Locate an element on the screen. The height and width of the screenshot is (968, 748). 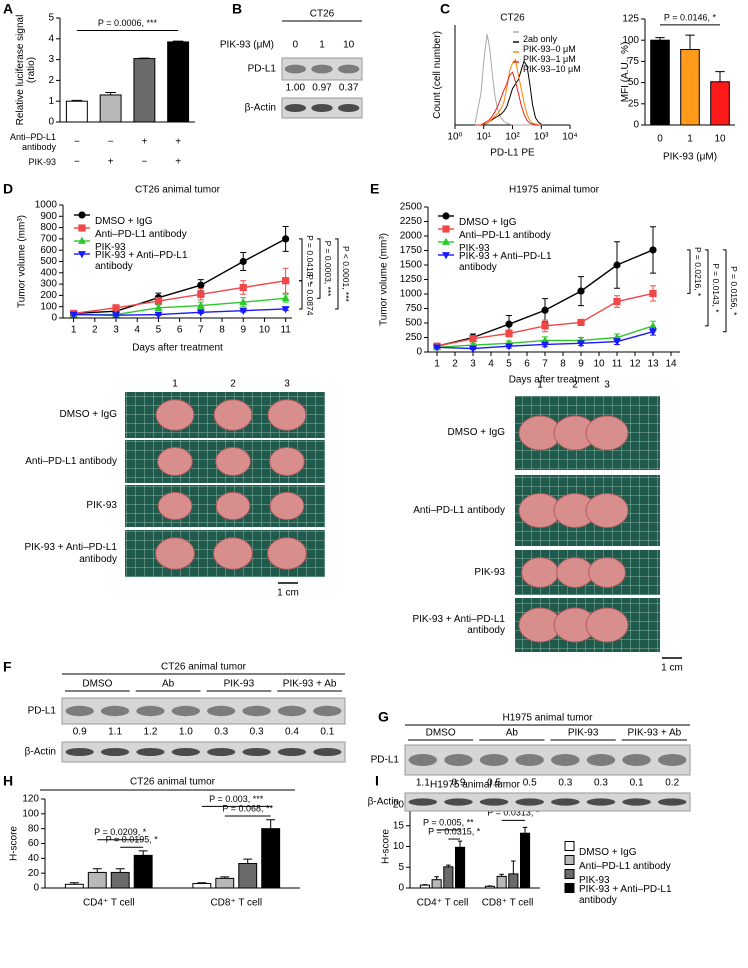
blot-strip is located at coordinates (203, 752).